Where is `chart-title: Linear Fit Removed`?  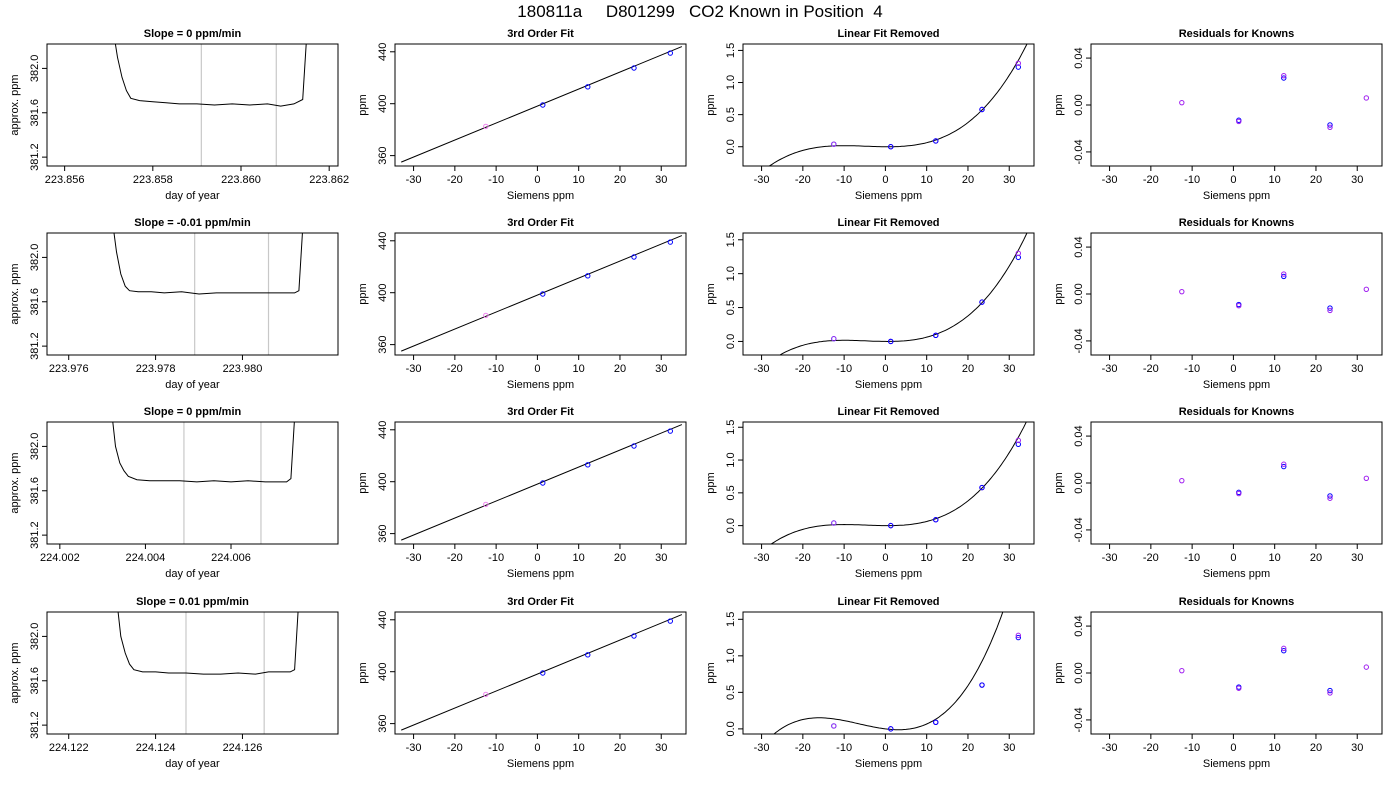
chart-title: Linear Fit Removed is located at coordinates (888, 602).